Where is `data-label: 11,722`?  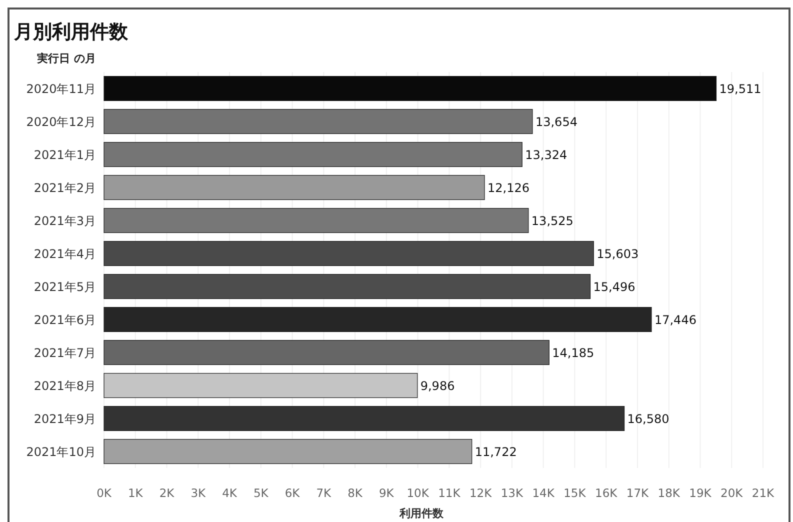
data-label: 11,722 is located at coordinates (495, 452).